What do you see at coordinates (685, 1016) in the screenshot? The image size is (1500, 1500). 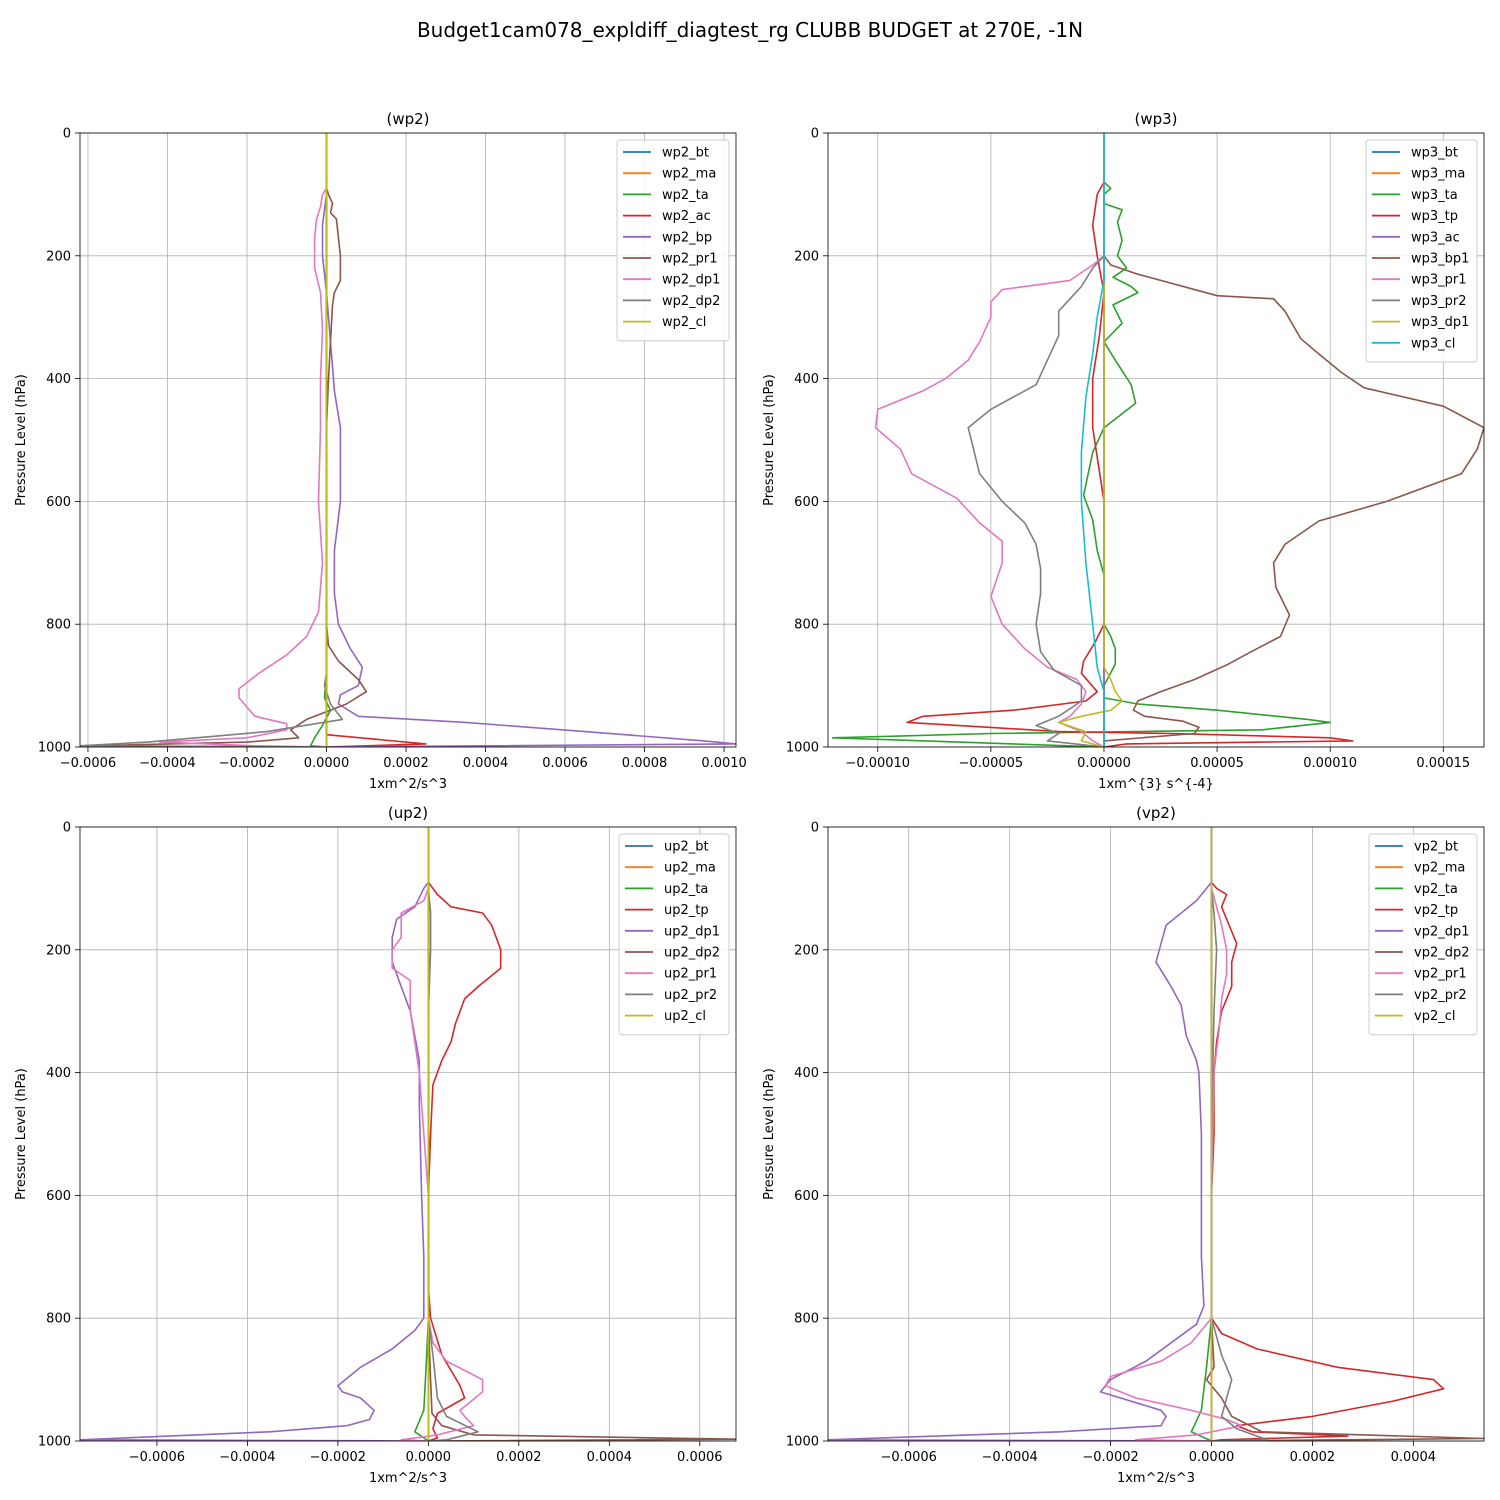 I see `legend-label: up2_cl` at bounding box center [685, 1016].